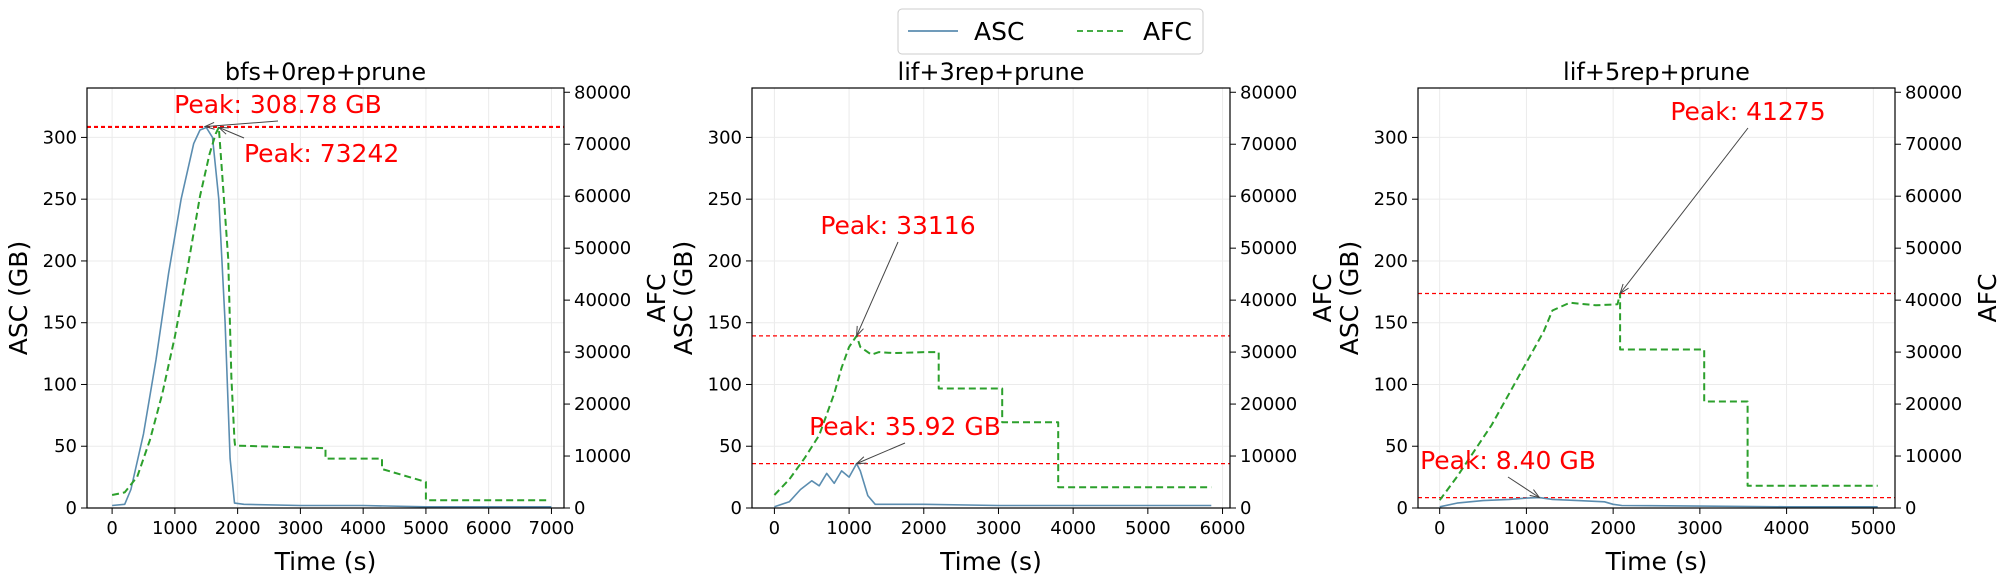  What do you see at coordinates (999, 31) in the screenshot?
I see `legend-label-asc: ASC` at bounding box center [999, 31].